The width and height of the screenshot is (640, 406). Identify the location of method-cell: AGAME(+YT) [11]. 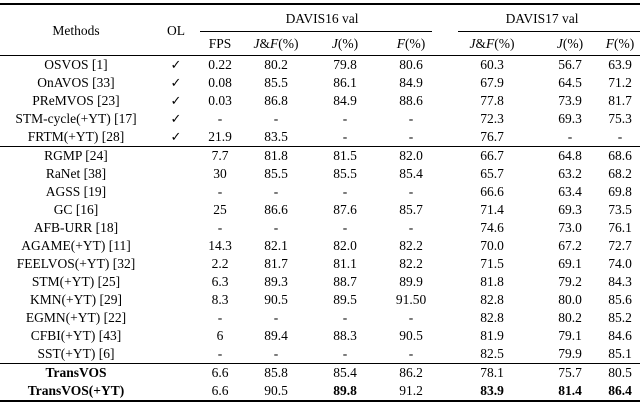
(76, 245).